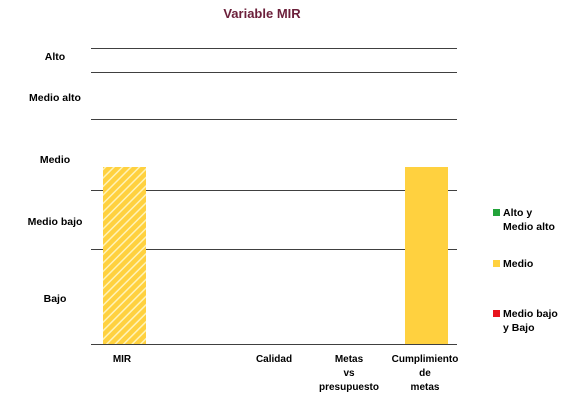 This screenshot has width=563, height=398. Describe the element at coordinates (518, 264) in the screenshot. I see `legend-medio-label: Medio` at that location.